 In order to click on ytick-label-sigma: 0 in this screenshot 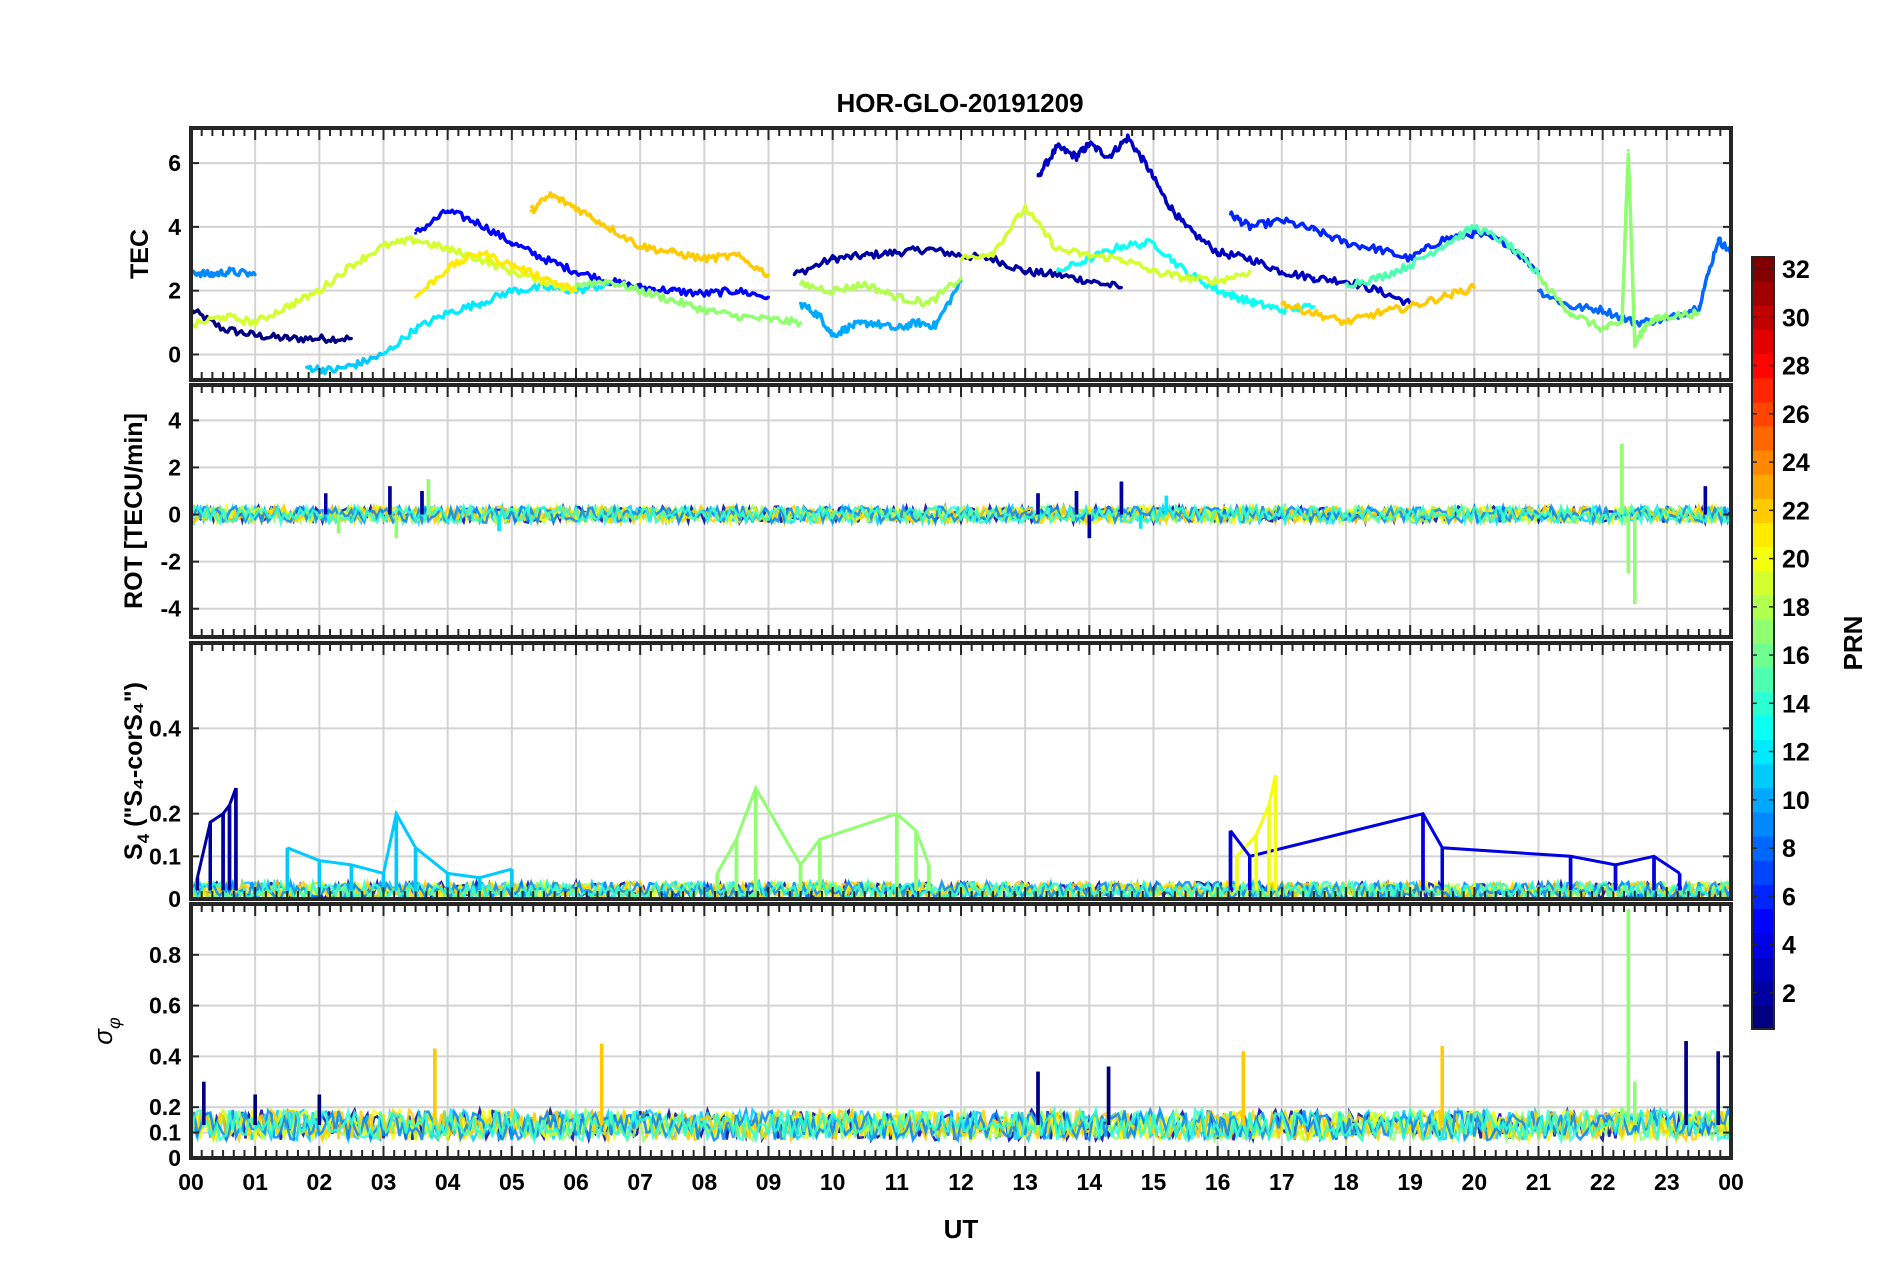, I will do `click(174, 1158)`.